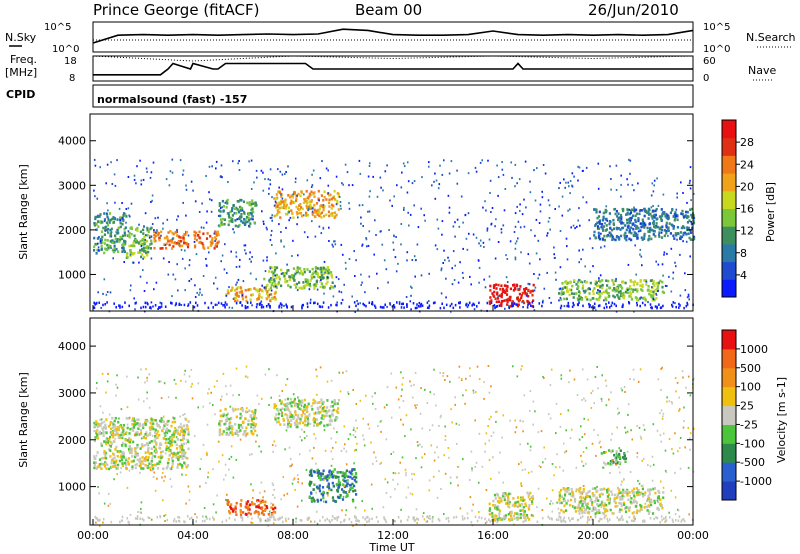 The width and height of the screenshot is (800, 554). Describe the element at coordinates (729, 199) in the screenshot. I see `colorbar-swatch` at that location.